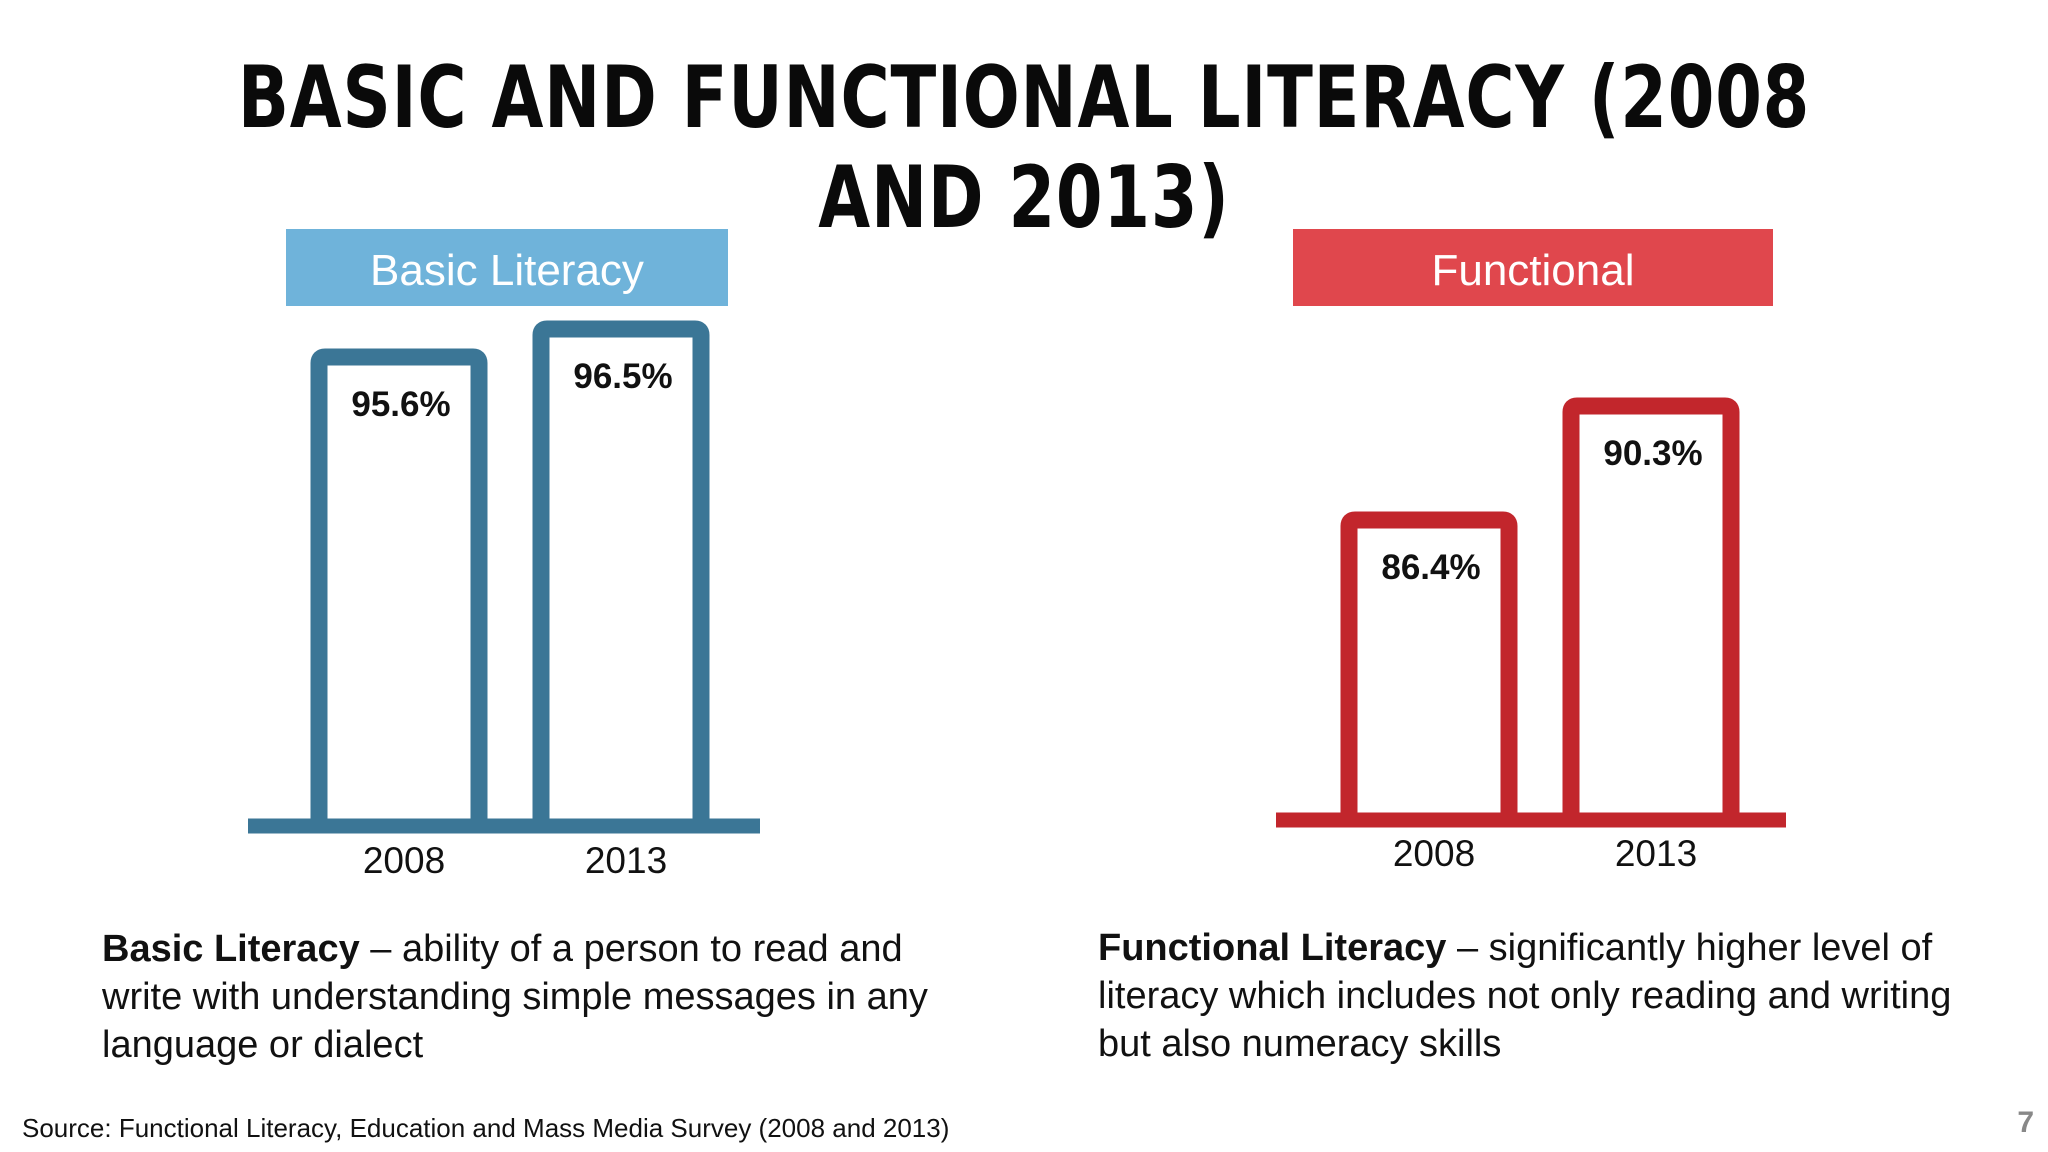 This screenshot has height=1152, width=2048. I want to click on basic-value-label-2013: 96.5%, so click(622, 376).